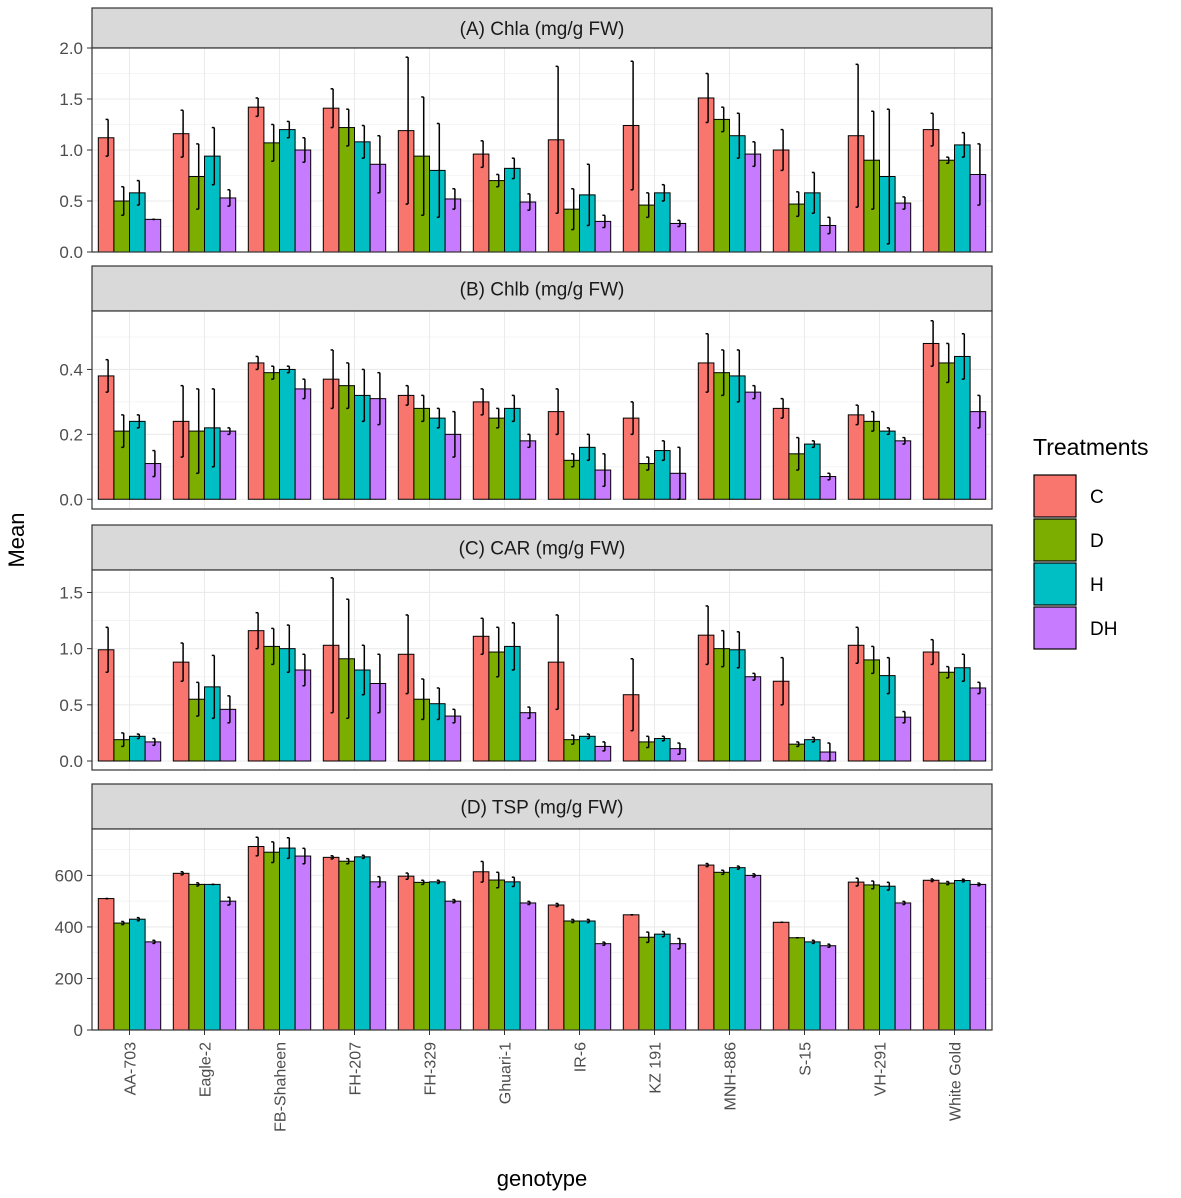 The width and height of the screenshot is (1181, 1198). What do you see at coordinates (71, 369) in the screenshot?
I see `y-tick-label: 0.4` at bounding box center [71, 369].